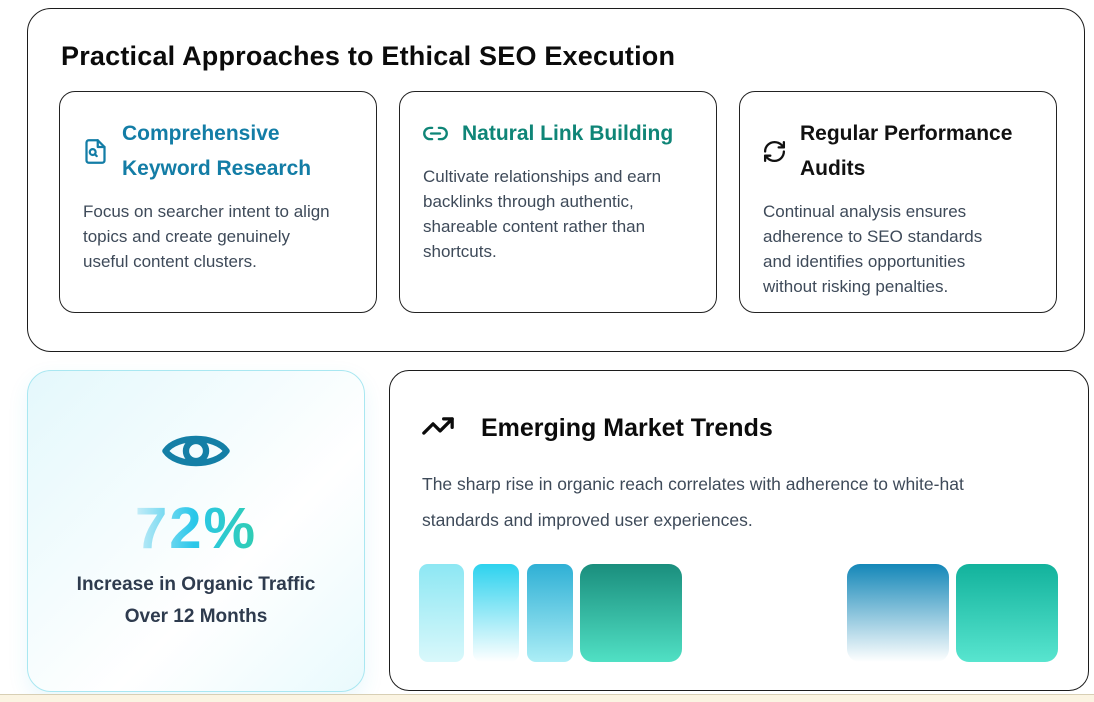 This screenshot has height=702, width=1094. What do you see at coordinates (906, 151) in the screenshot?
I see `card-title: Regular Performance Audits` at bounding box center [906, 151].